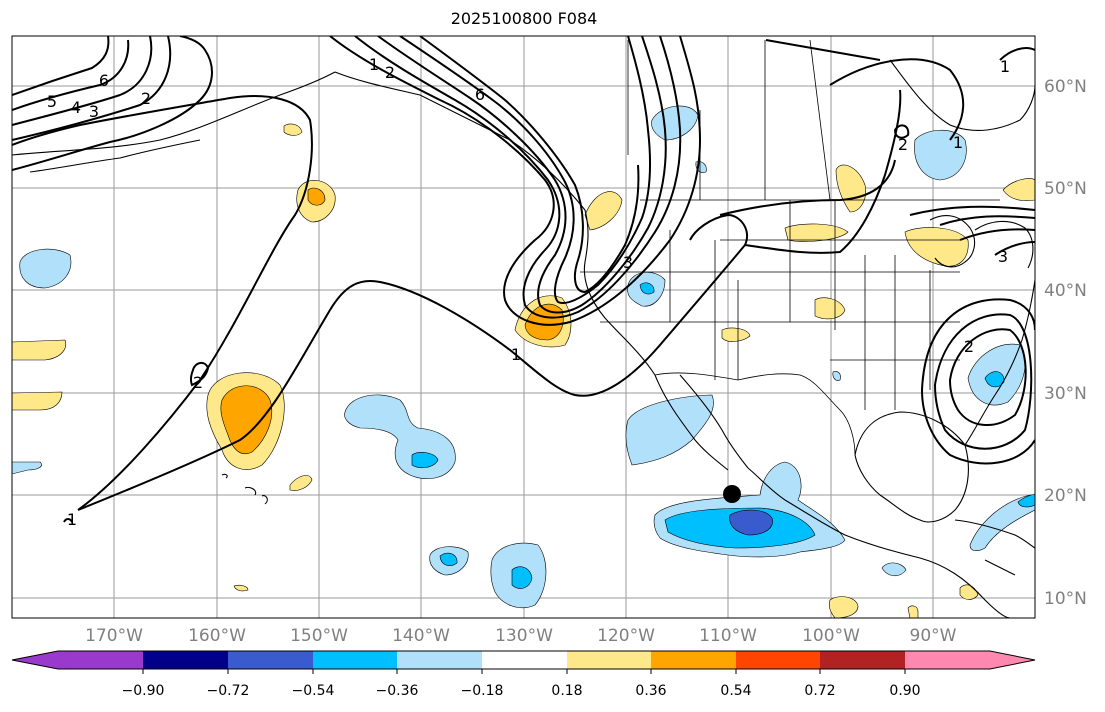  What do you see at coordinates (114, 636) in the screenshot?
I see `longitude-label: 170°W` at bounding box center [114, 636].